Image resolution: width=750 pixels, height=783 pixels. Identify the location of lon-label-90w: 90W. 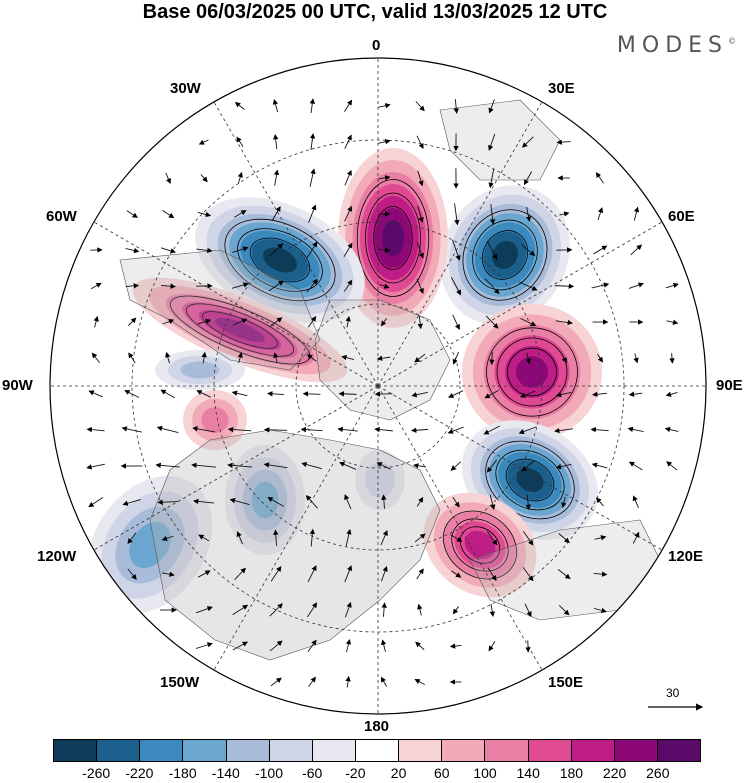
(17, 385).